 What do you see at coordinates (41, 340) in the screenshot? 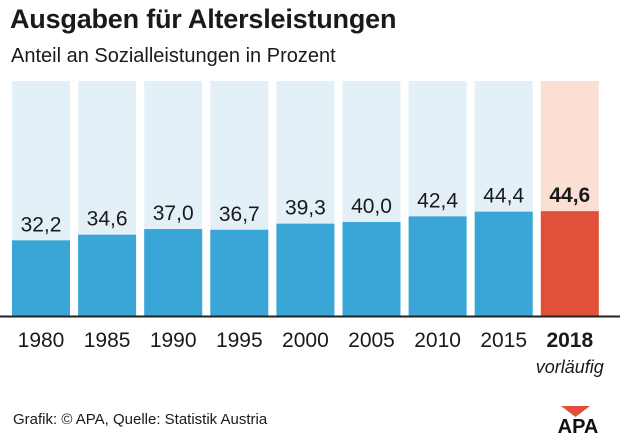
I see `x-tick-label: 1980` at bounding box center [41, 340].